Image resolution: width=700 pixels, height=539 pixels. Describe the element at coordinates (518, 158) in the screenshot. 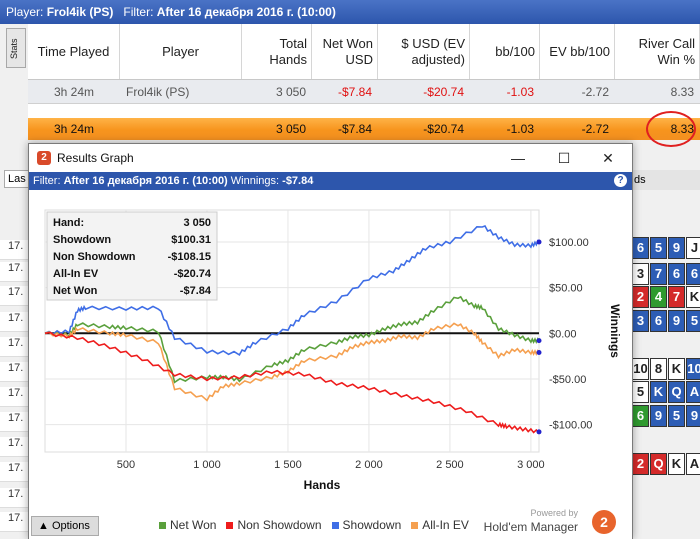

I see `minimize-button: —` at that location.